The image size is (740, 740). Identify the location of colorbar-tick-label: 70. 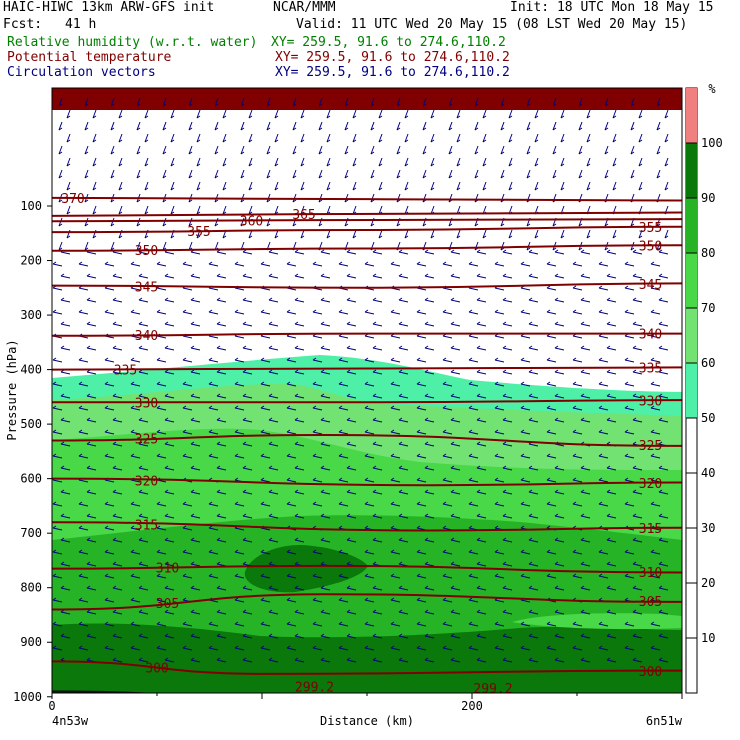
(708, 308).